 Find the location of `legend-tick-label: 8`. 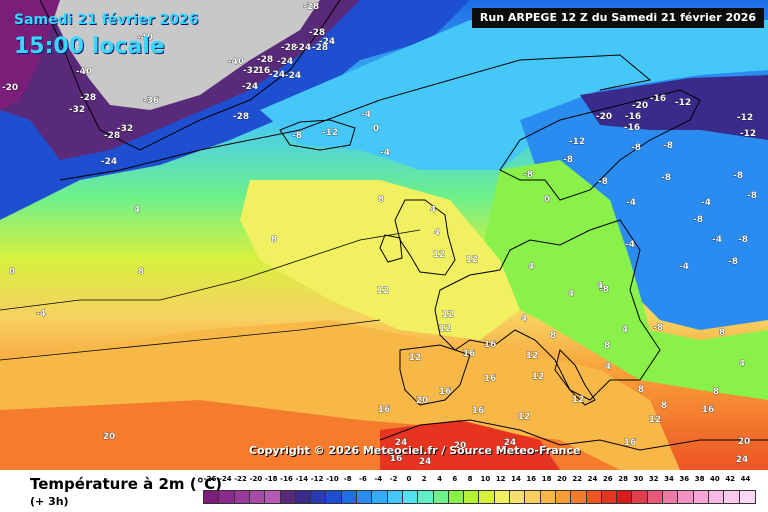

legend-tick-label: 8 is located at coordinates (470, 479).